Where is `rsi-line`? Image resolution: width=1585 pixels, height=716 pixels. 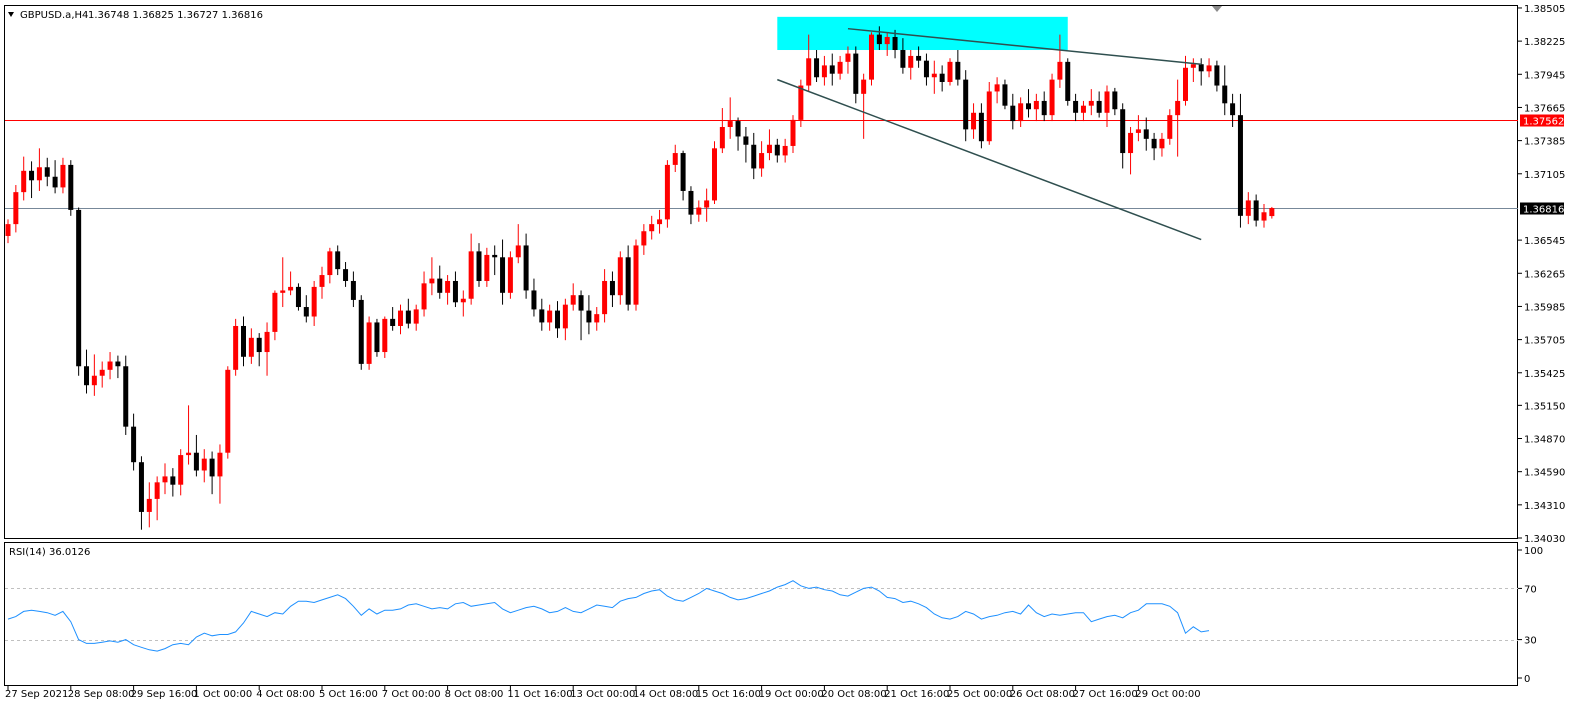
rsi-line is located at coordinates (608, 616).